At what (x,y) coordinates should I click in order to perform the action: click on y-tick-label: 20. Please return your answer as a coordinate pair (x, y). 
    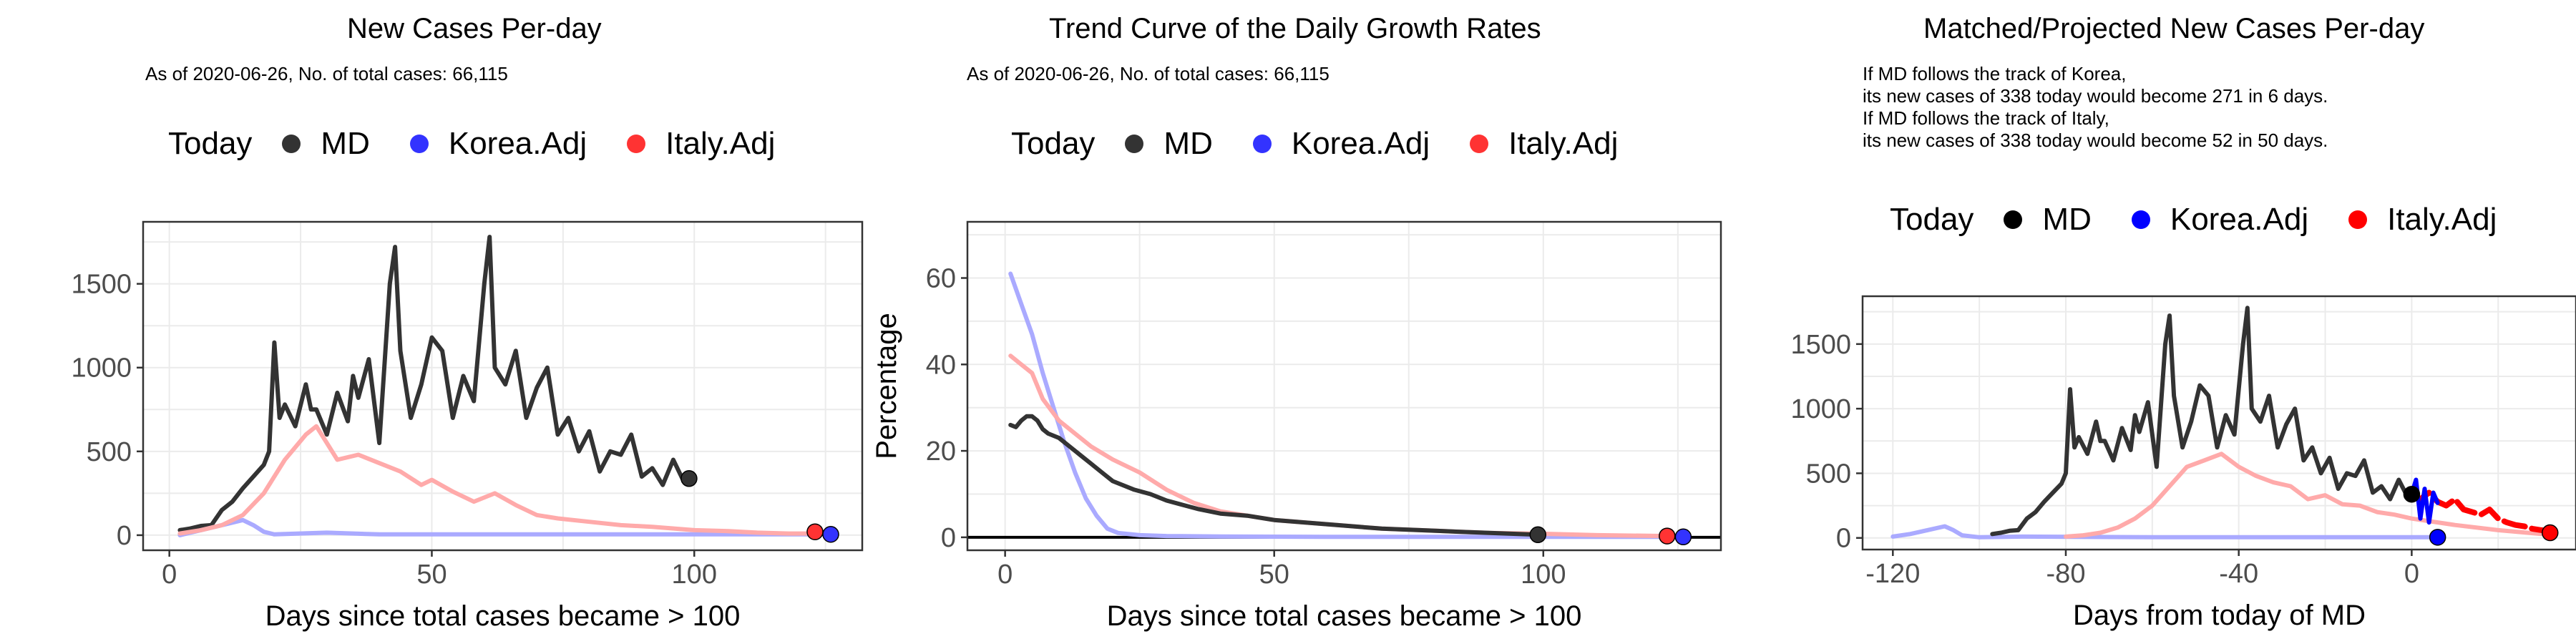
    Looking at the image, I should click on (941, 451).